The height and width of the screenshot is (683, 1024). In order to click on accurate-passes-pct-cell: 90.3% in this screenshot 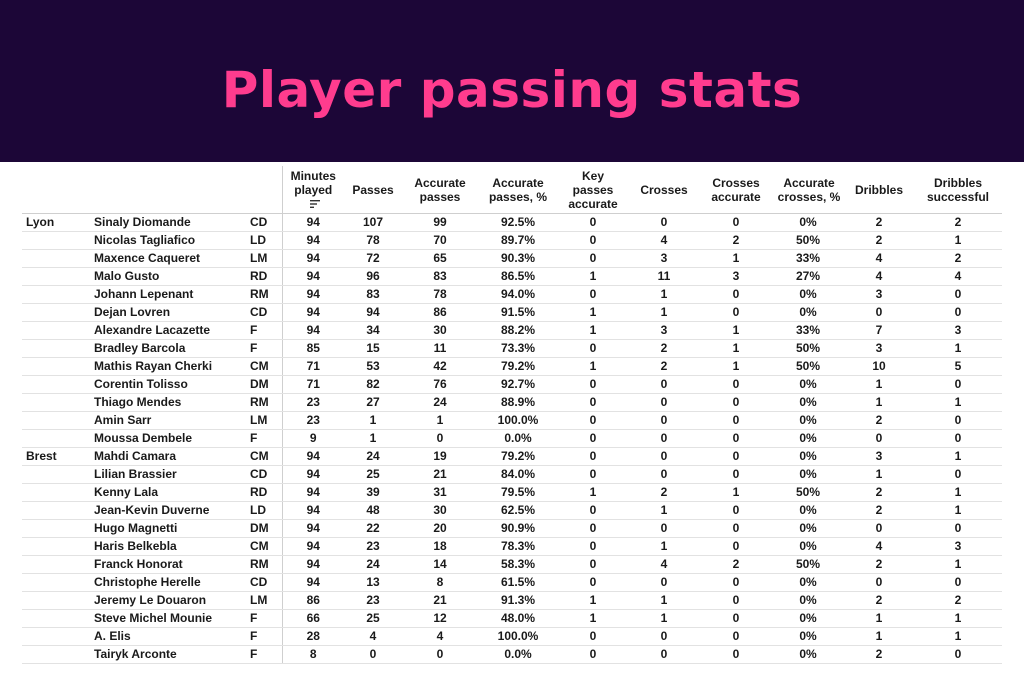, I will do `click(518, 258)`.